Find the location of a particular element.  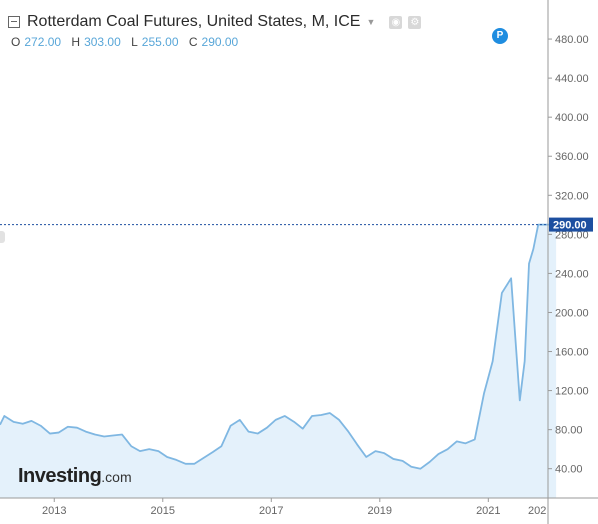

investing-logo: Investing.com is located at coordinates (75, 476).